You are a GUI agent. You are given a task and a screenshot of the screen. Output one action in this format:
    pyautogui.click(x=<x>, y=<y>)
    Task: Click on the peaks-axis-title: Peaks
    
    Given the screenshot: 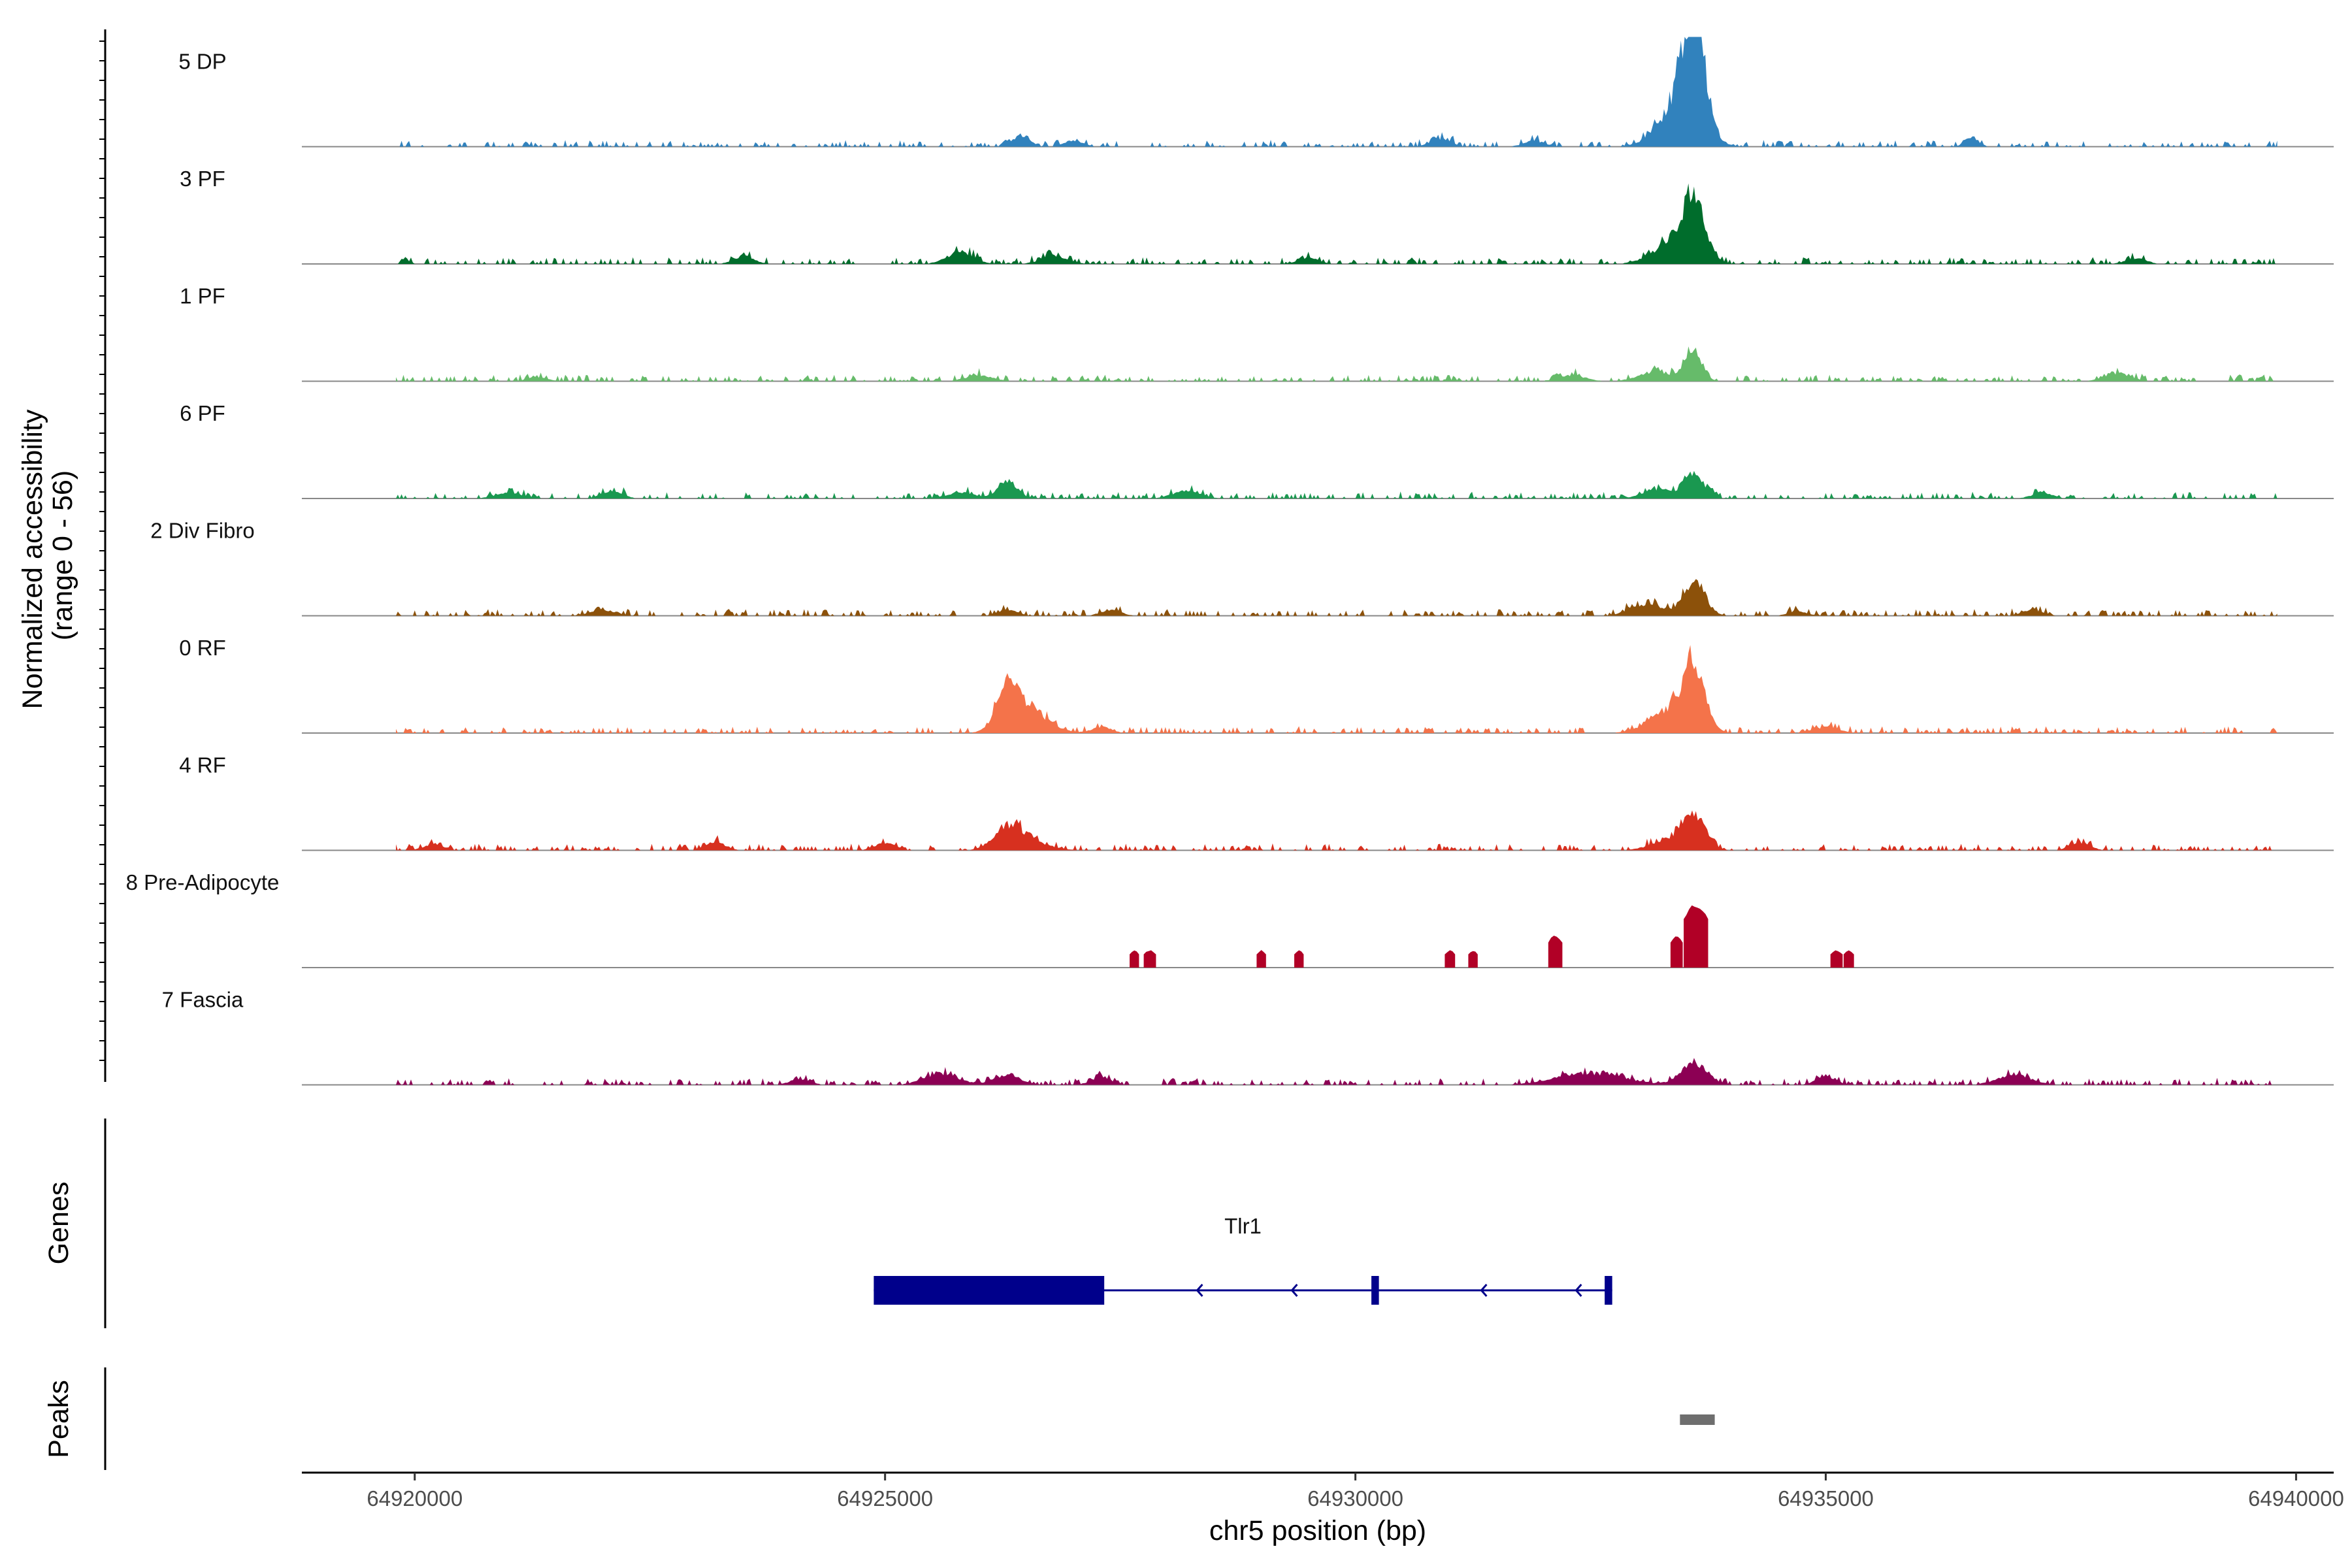 What is the action you would take?
    pyautogui.click(x=58, y=1419)
    